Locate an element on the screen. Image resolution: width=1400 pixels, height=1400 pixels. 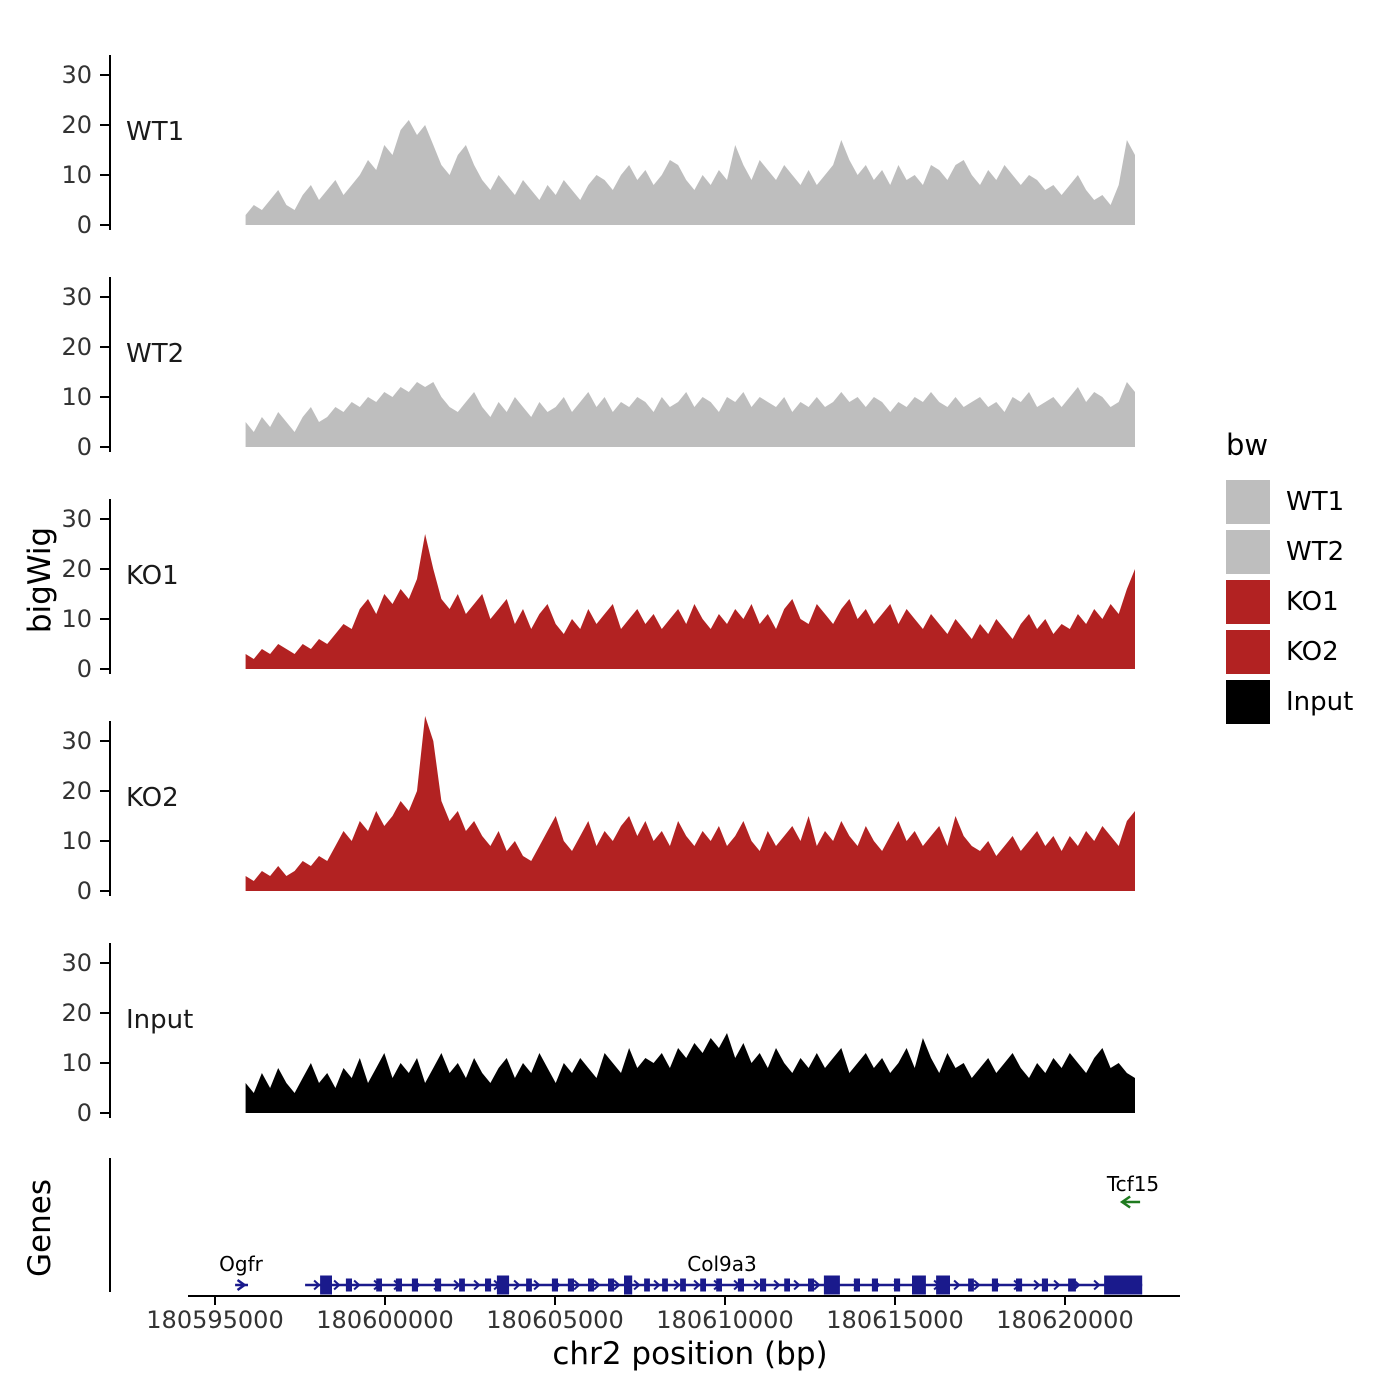
legend-item-input: Input is located at coordinates (1289, 702).